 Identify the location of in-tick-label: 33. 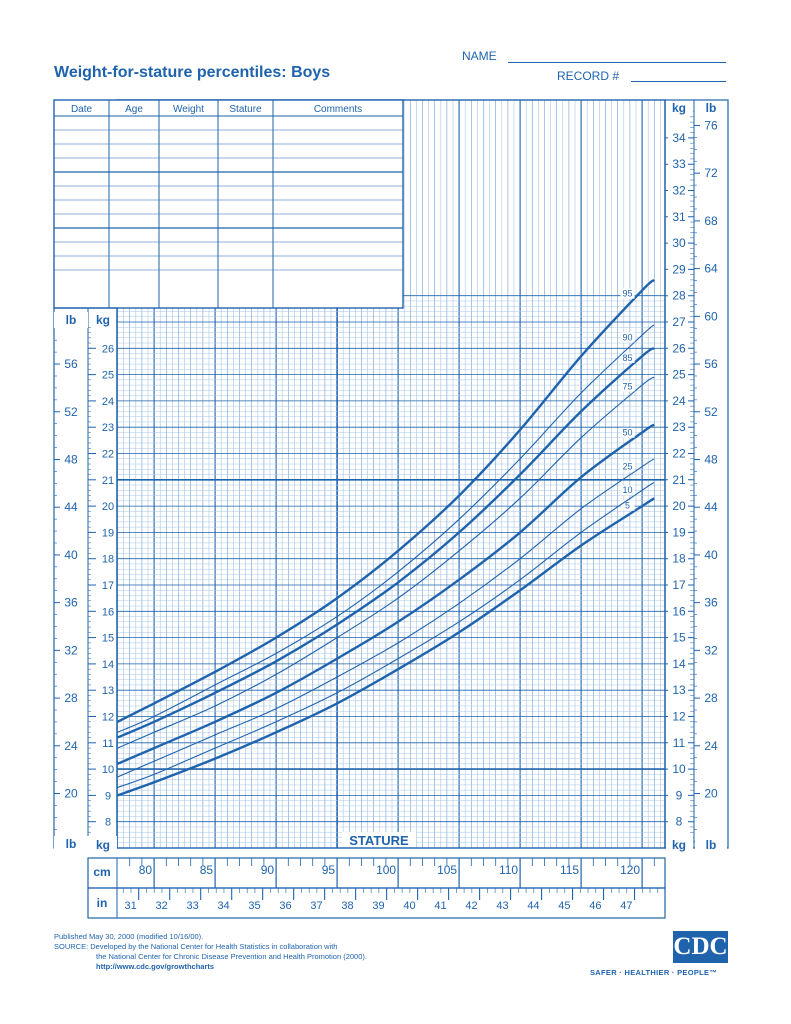
(192, 906).